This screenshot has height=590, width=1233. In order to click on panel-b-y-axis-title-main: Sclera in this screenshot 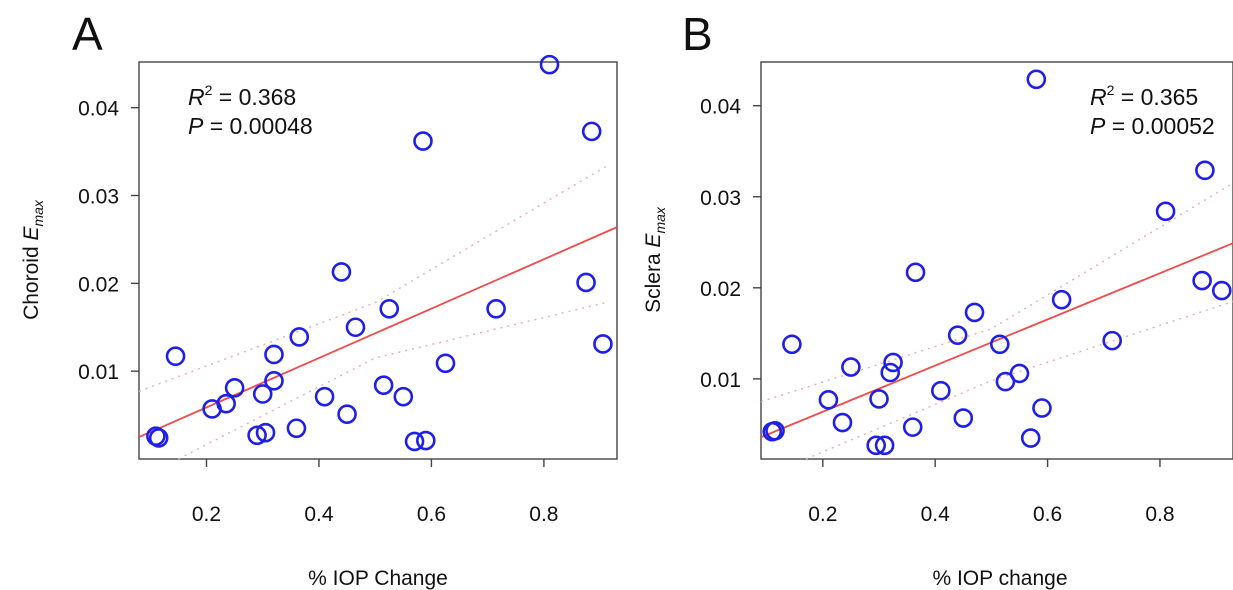, I will do `click(653, 280)`.